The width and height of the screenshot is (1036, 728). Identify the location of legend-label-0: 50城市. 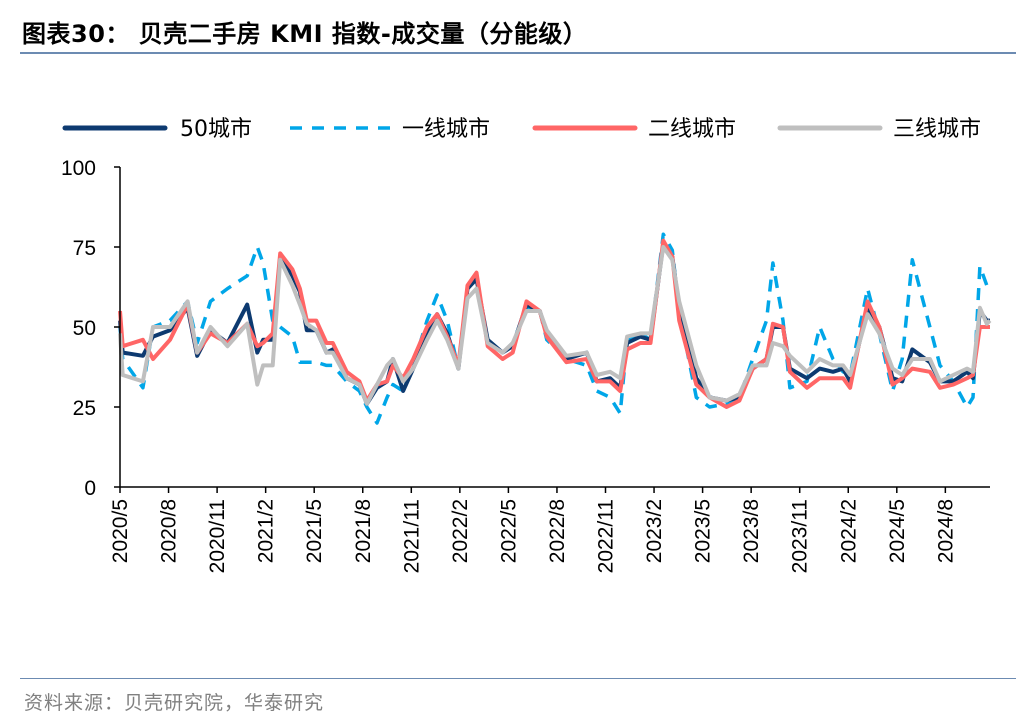
(216, 129).